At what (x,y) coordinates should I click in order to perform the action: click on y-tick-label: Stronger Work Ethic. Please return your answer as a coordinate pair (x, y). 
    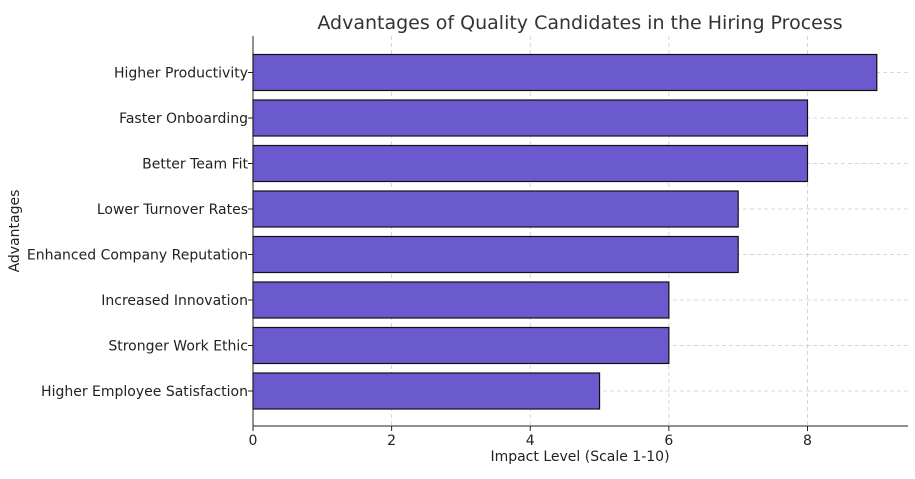
    Looking at the image, I should click on (178, 347).